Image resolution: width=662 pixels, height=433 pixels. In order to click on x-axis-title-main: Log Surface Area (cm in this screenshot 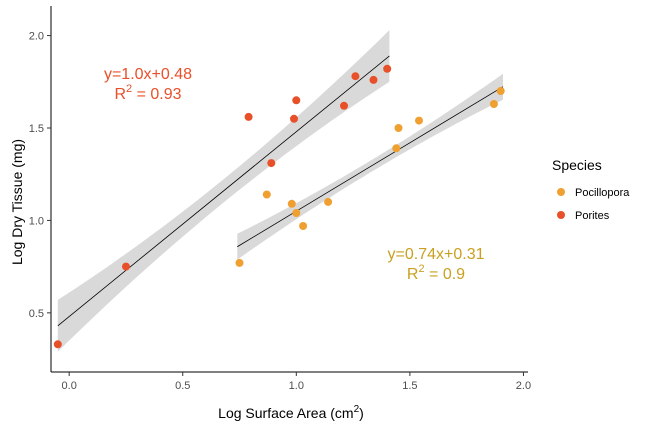, I will do `click(285, 413)`.